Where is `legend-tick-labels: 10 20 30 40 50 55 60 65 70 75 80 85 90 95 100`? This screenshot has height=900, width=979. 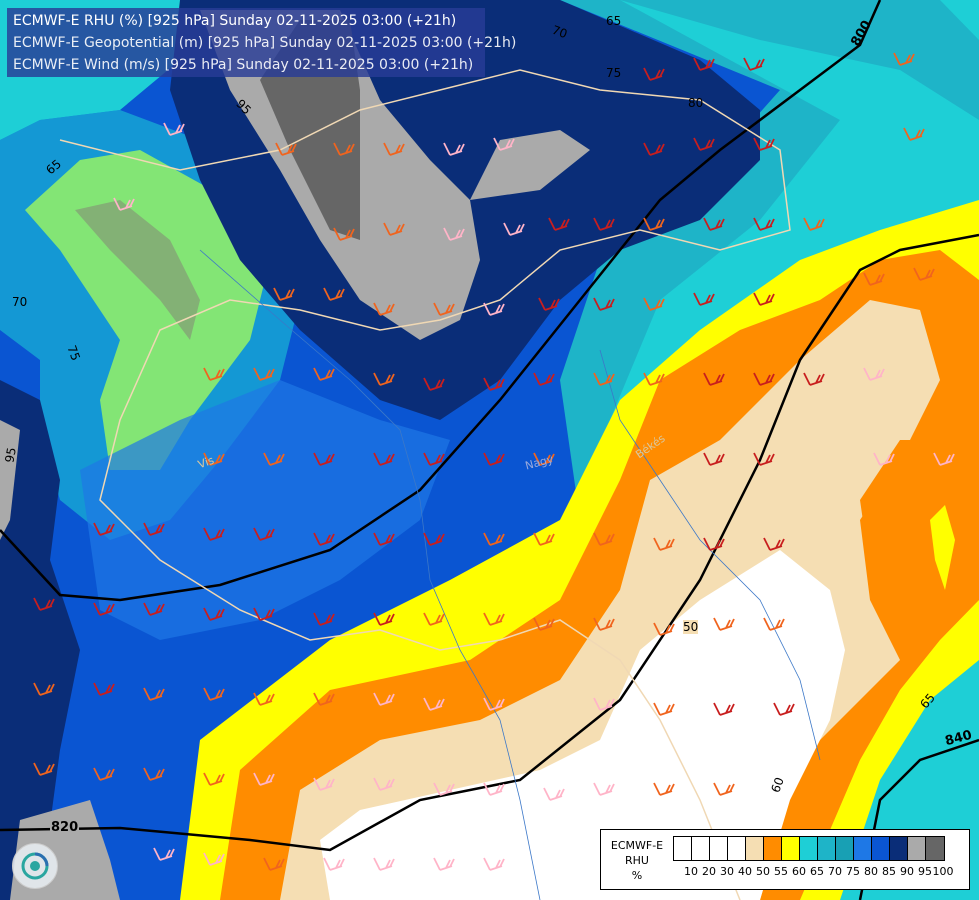 legend-tick-labels: 10 20 30 40 50 55 60 65 70 75 80 85 90 95 100 is located at coordinates (821, 873).